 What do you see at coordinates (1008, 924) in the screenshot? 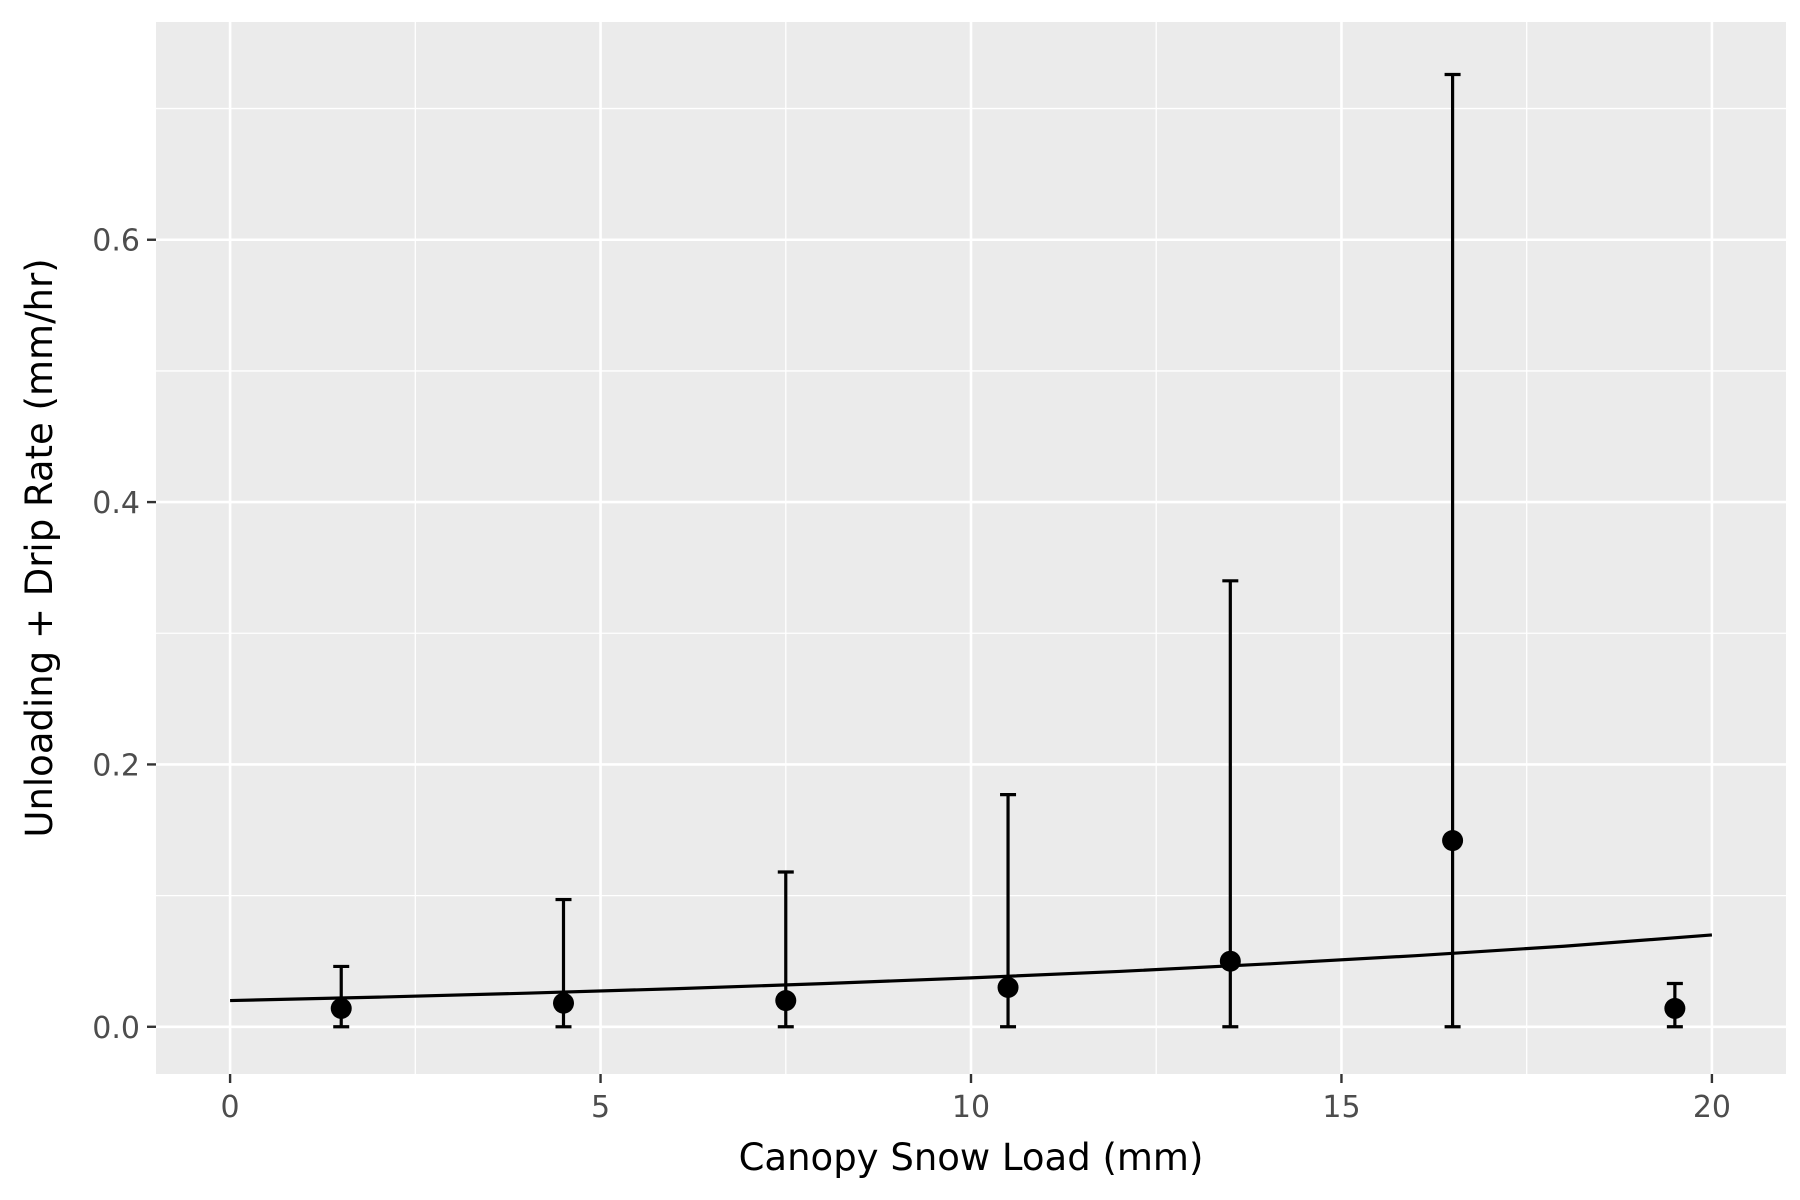
I see `data-points-layer` at bounding box center [1008, 924].